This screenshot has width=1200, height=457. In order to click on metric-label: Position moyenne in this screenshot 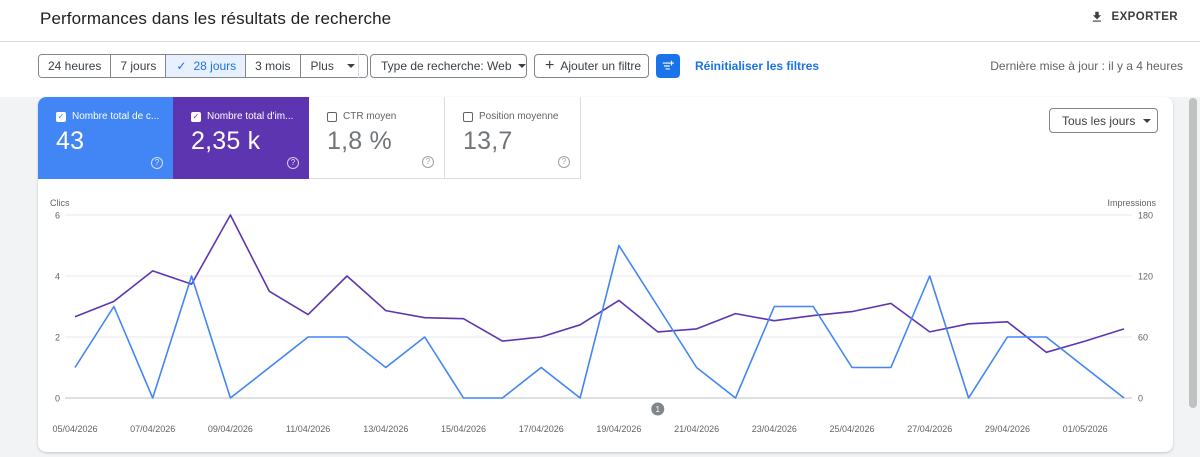, I will do `click(521, 116)`.